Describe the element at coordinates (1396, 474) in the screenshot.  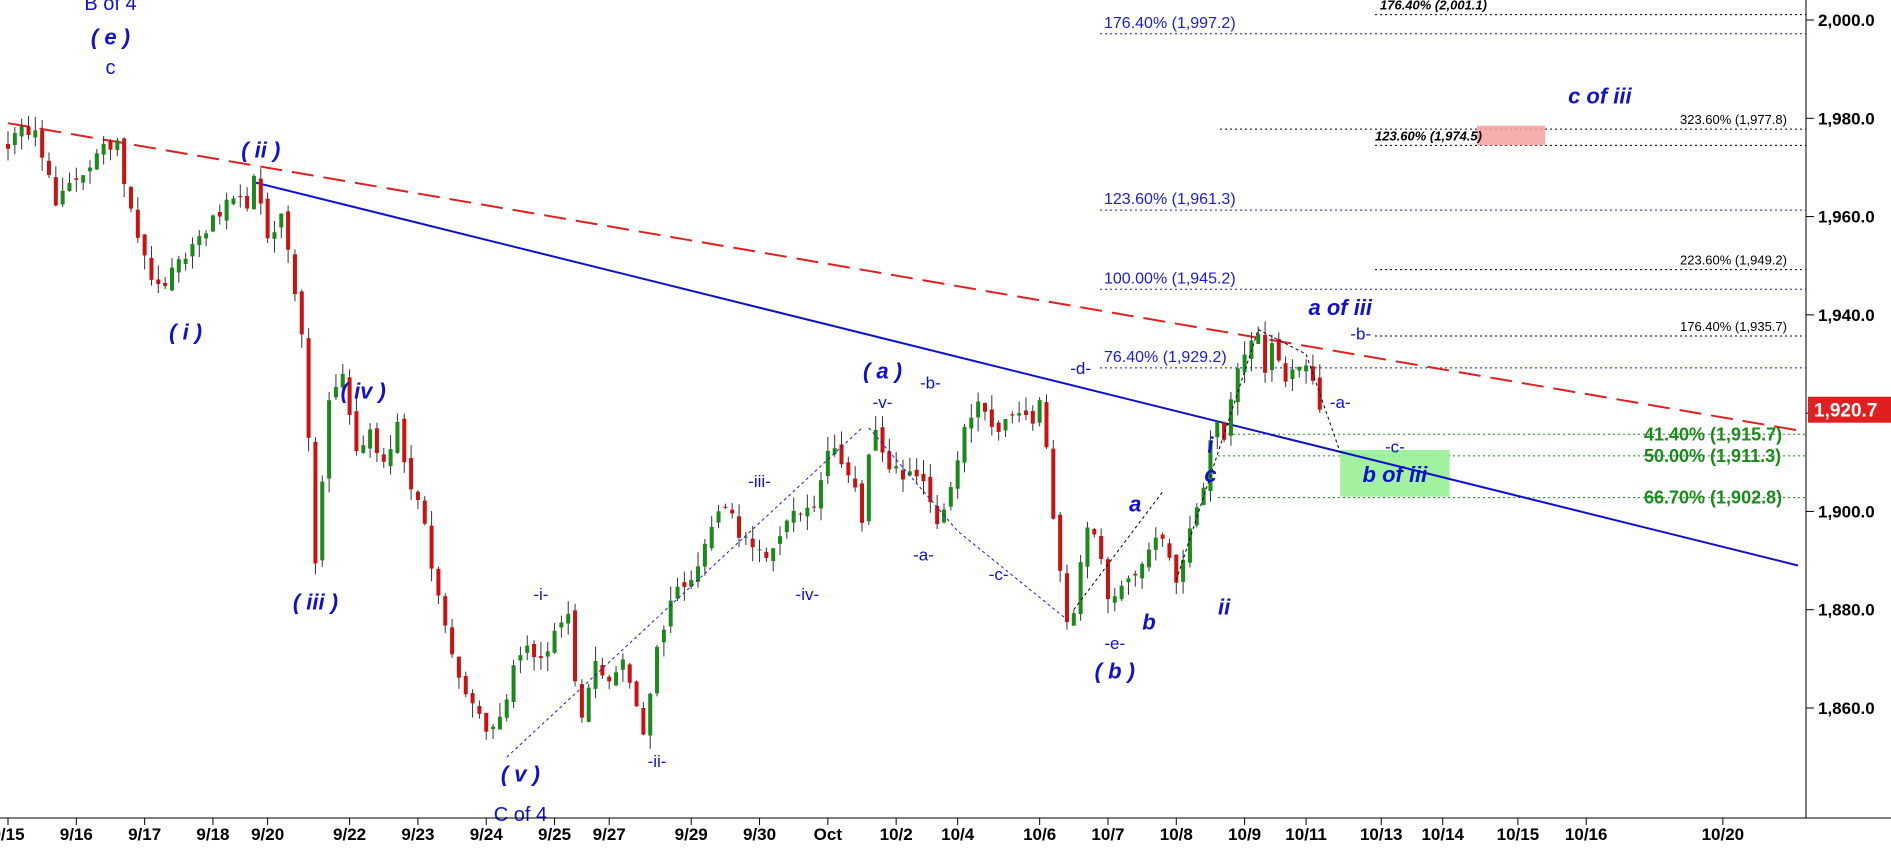
I see `wave-label: b of iii` at that location.